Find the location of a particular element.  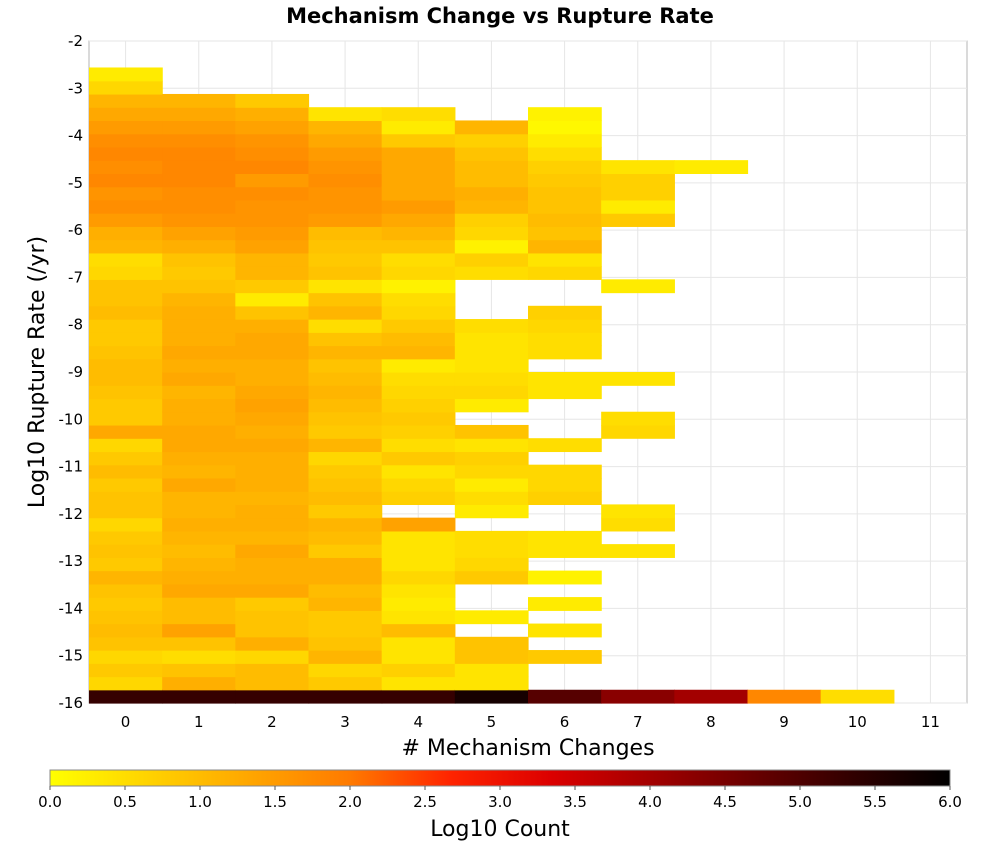

colorbar-tick-label: 3.5 is located at coordinates (575, 802).